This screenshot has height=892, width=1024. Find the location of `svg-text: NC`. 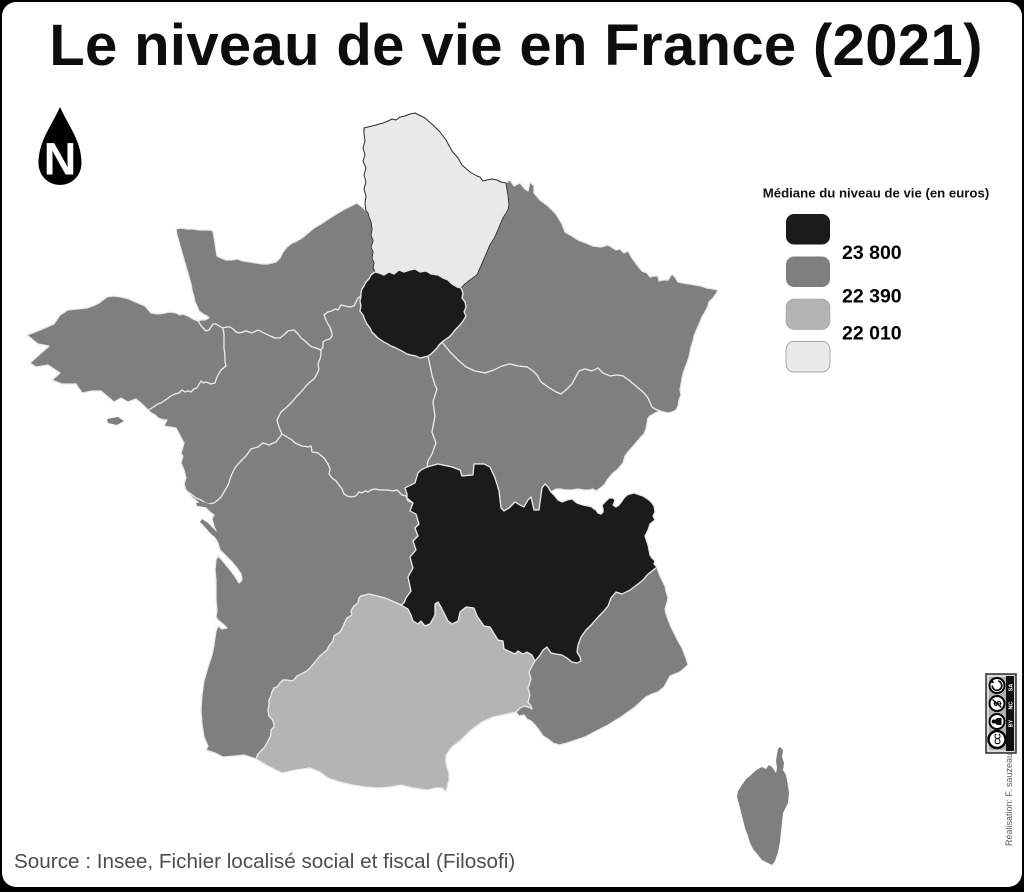

svg-text: NC is located at coordinates (1012, 706).